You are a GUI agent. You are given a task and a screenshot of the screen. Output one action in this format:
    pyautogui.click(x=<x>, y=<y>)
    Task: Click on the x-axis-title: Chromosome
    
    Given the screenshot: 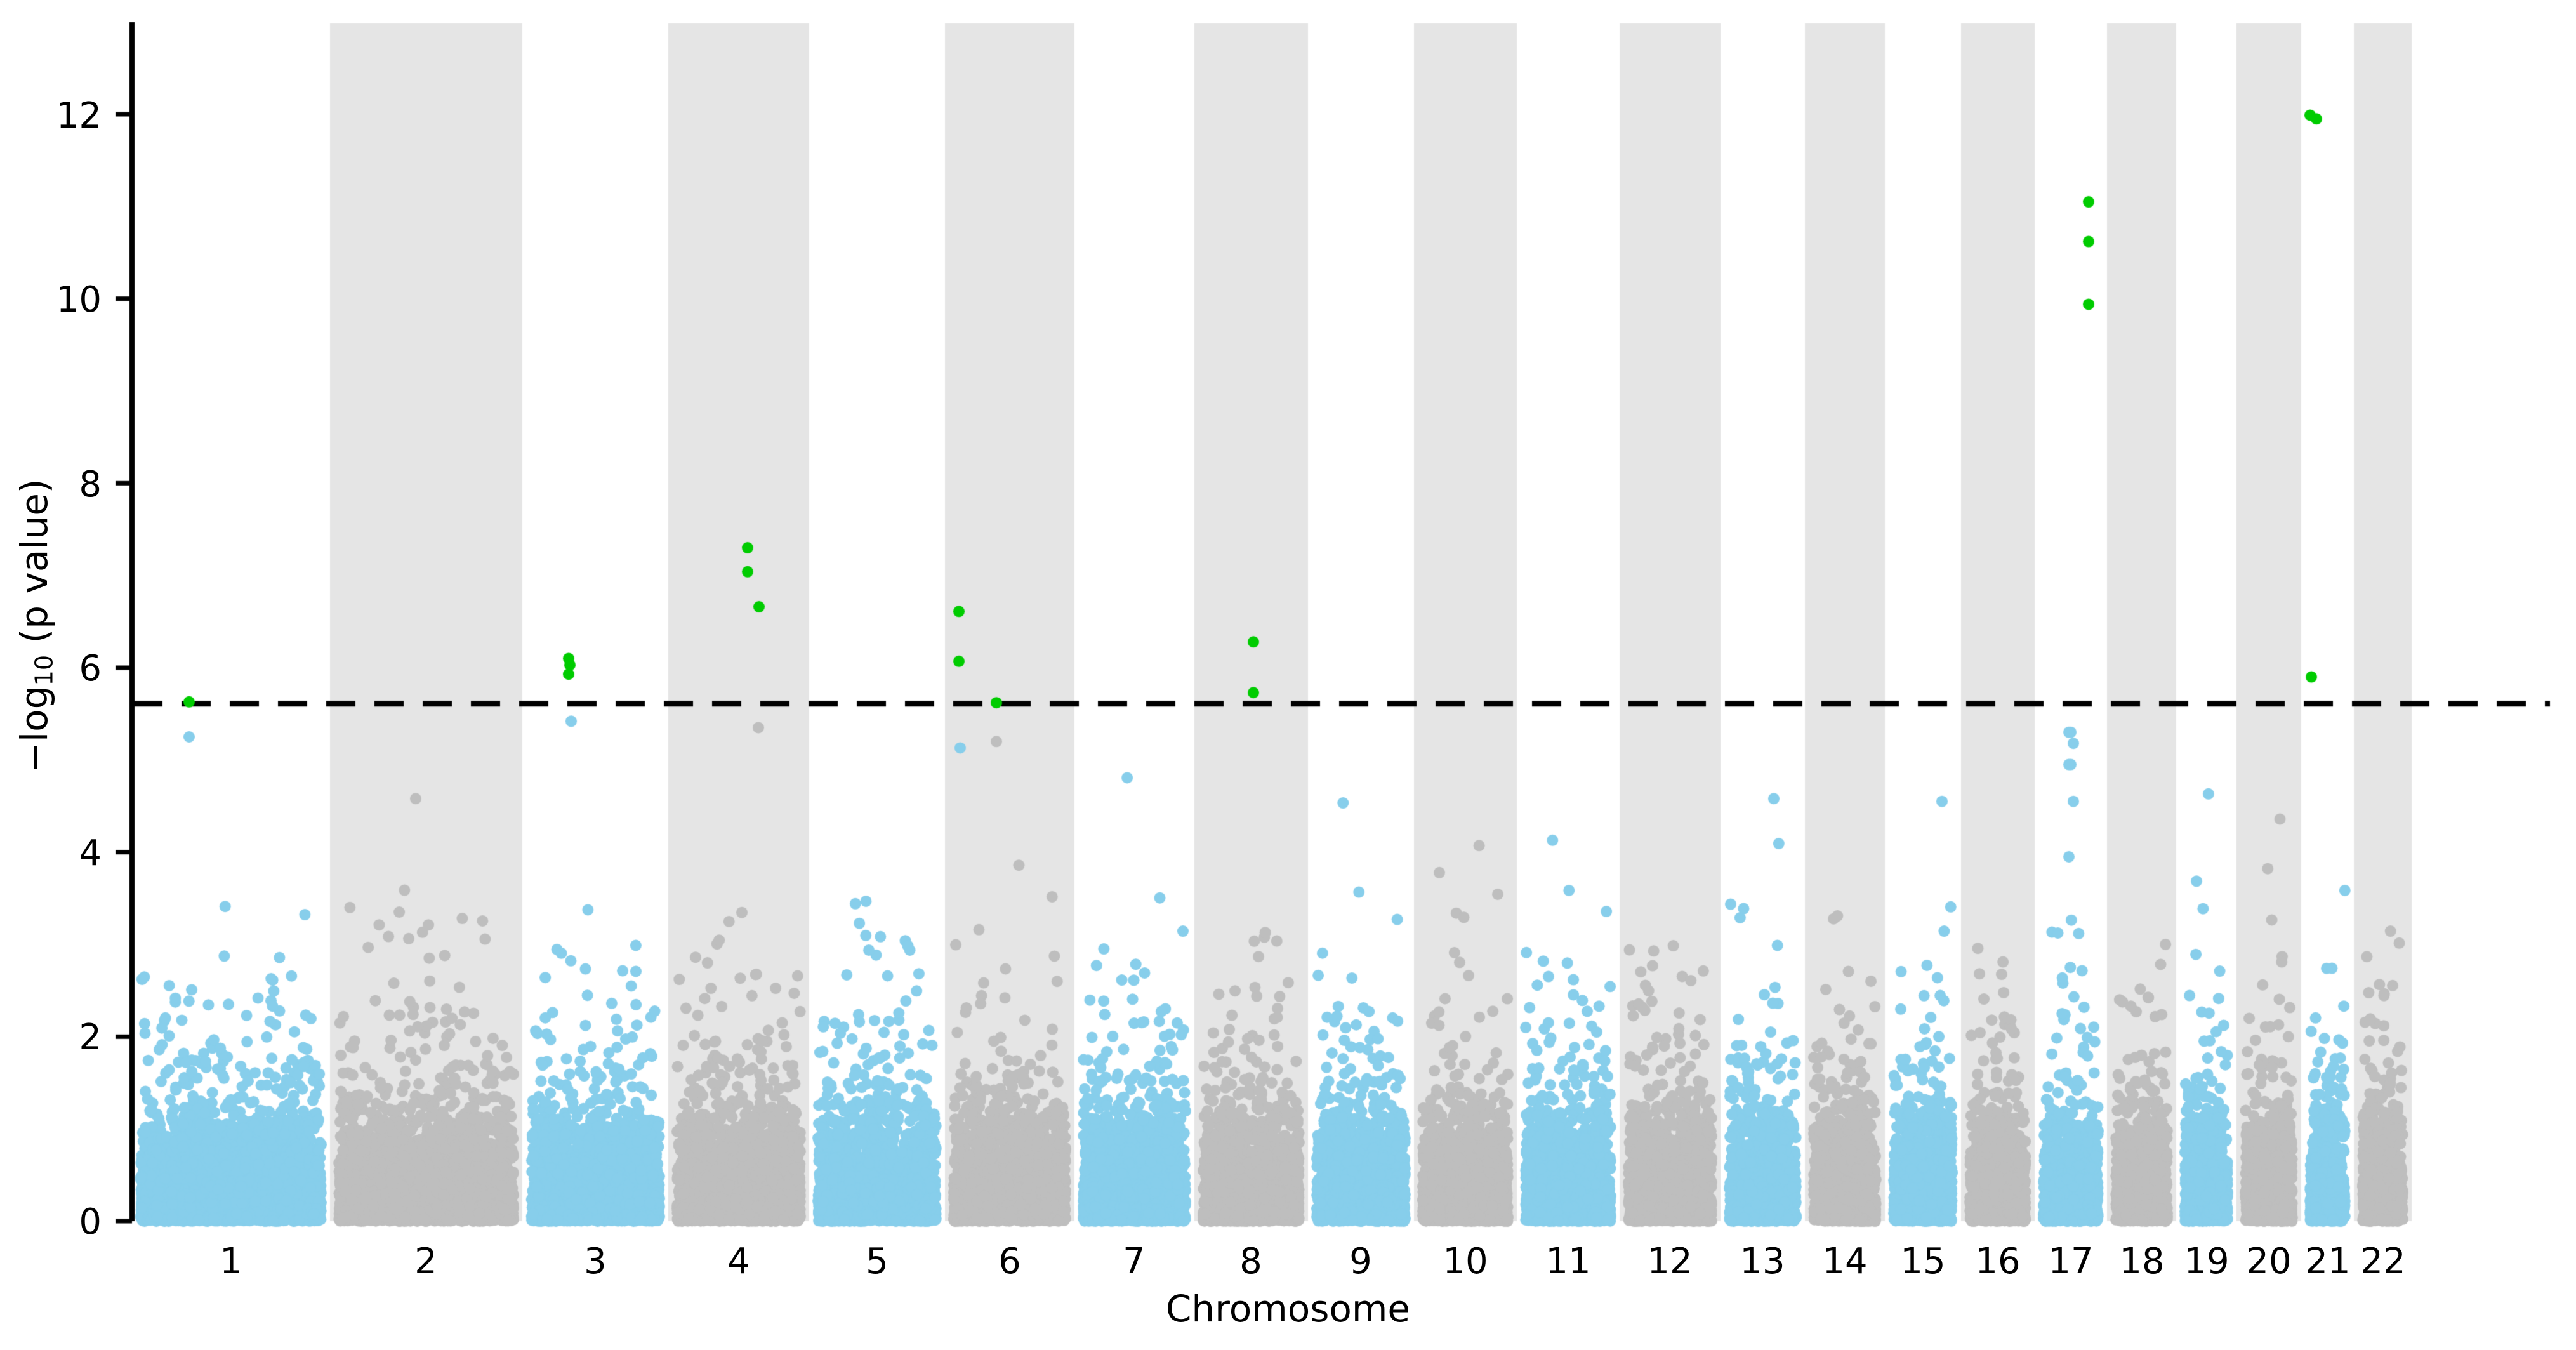 What is the action you would take?
    pyautogui.click(x=1288, y=1308)
    